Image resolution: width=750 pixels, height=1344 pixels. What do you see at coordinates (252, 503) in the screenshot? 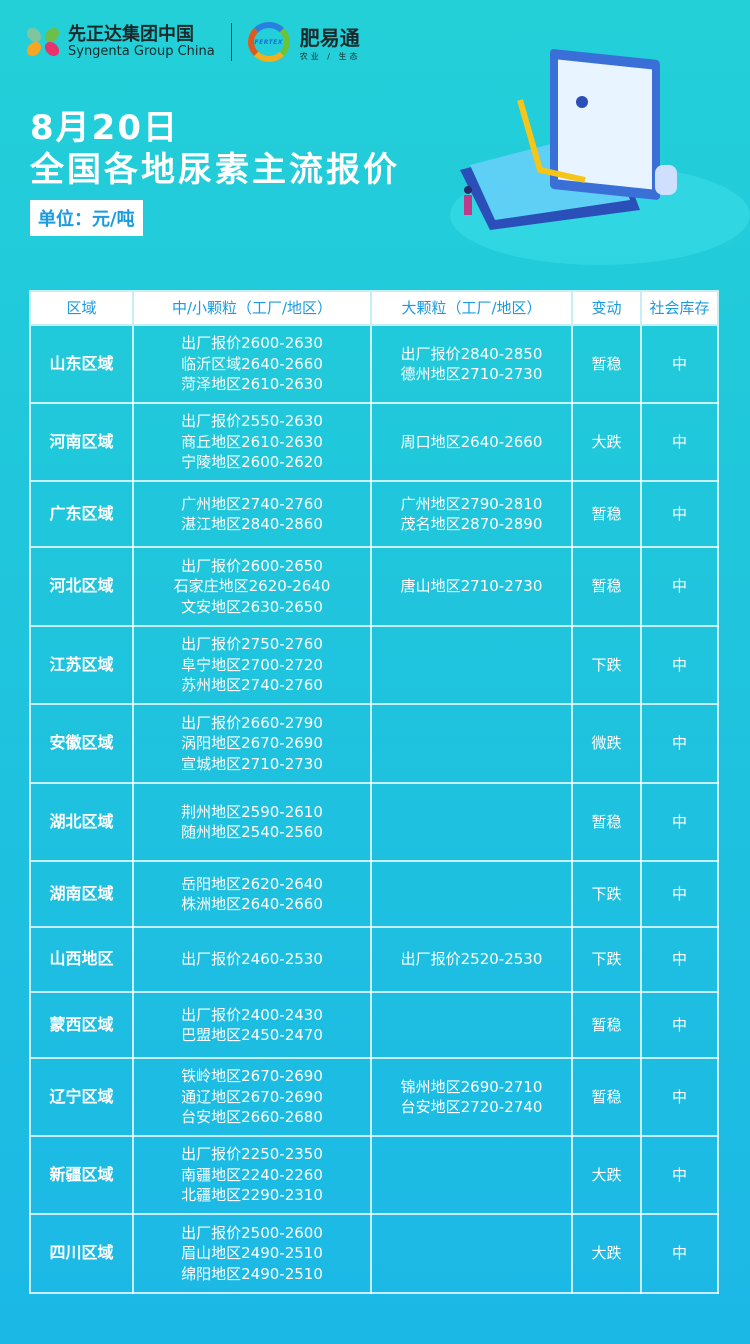
I see `price-entry: 广州地区2740-2760` at bounding box center [252, 503].